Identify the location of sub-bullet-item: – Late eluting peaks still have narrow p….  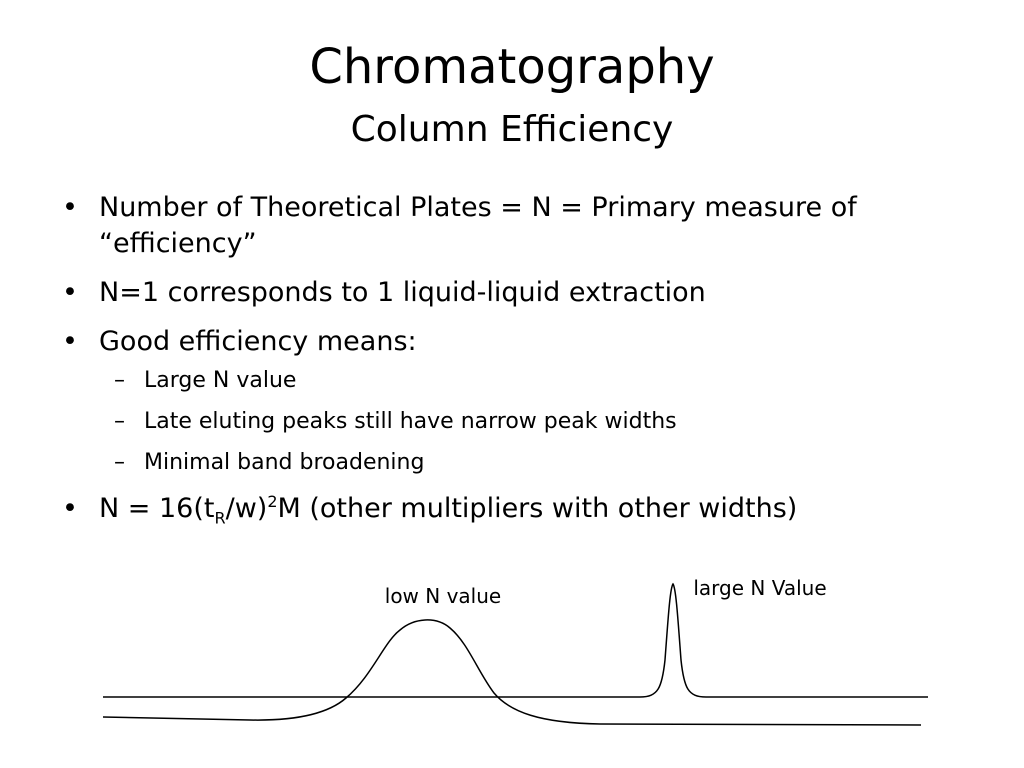
(530, 422).